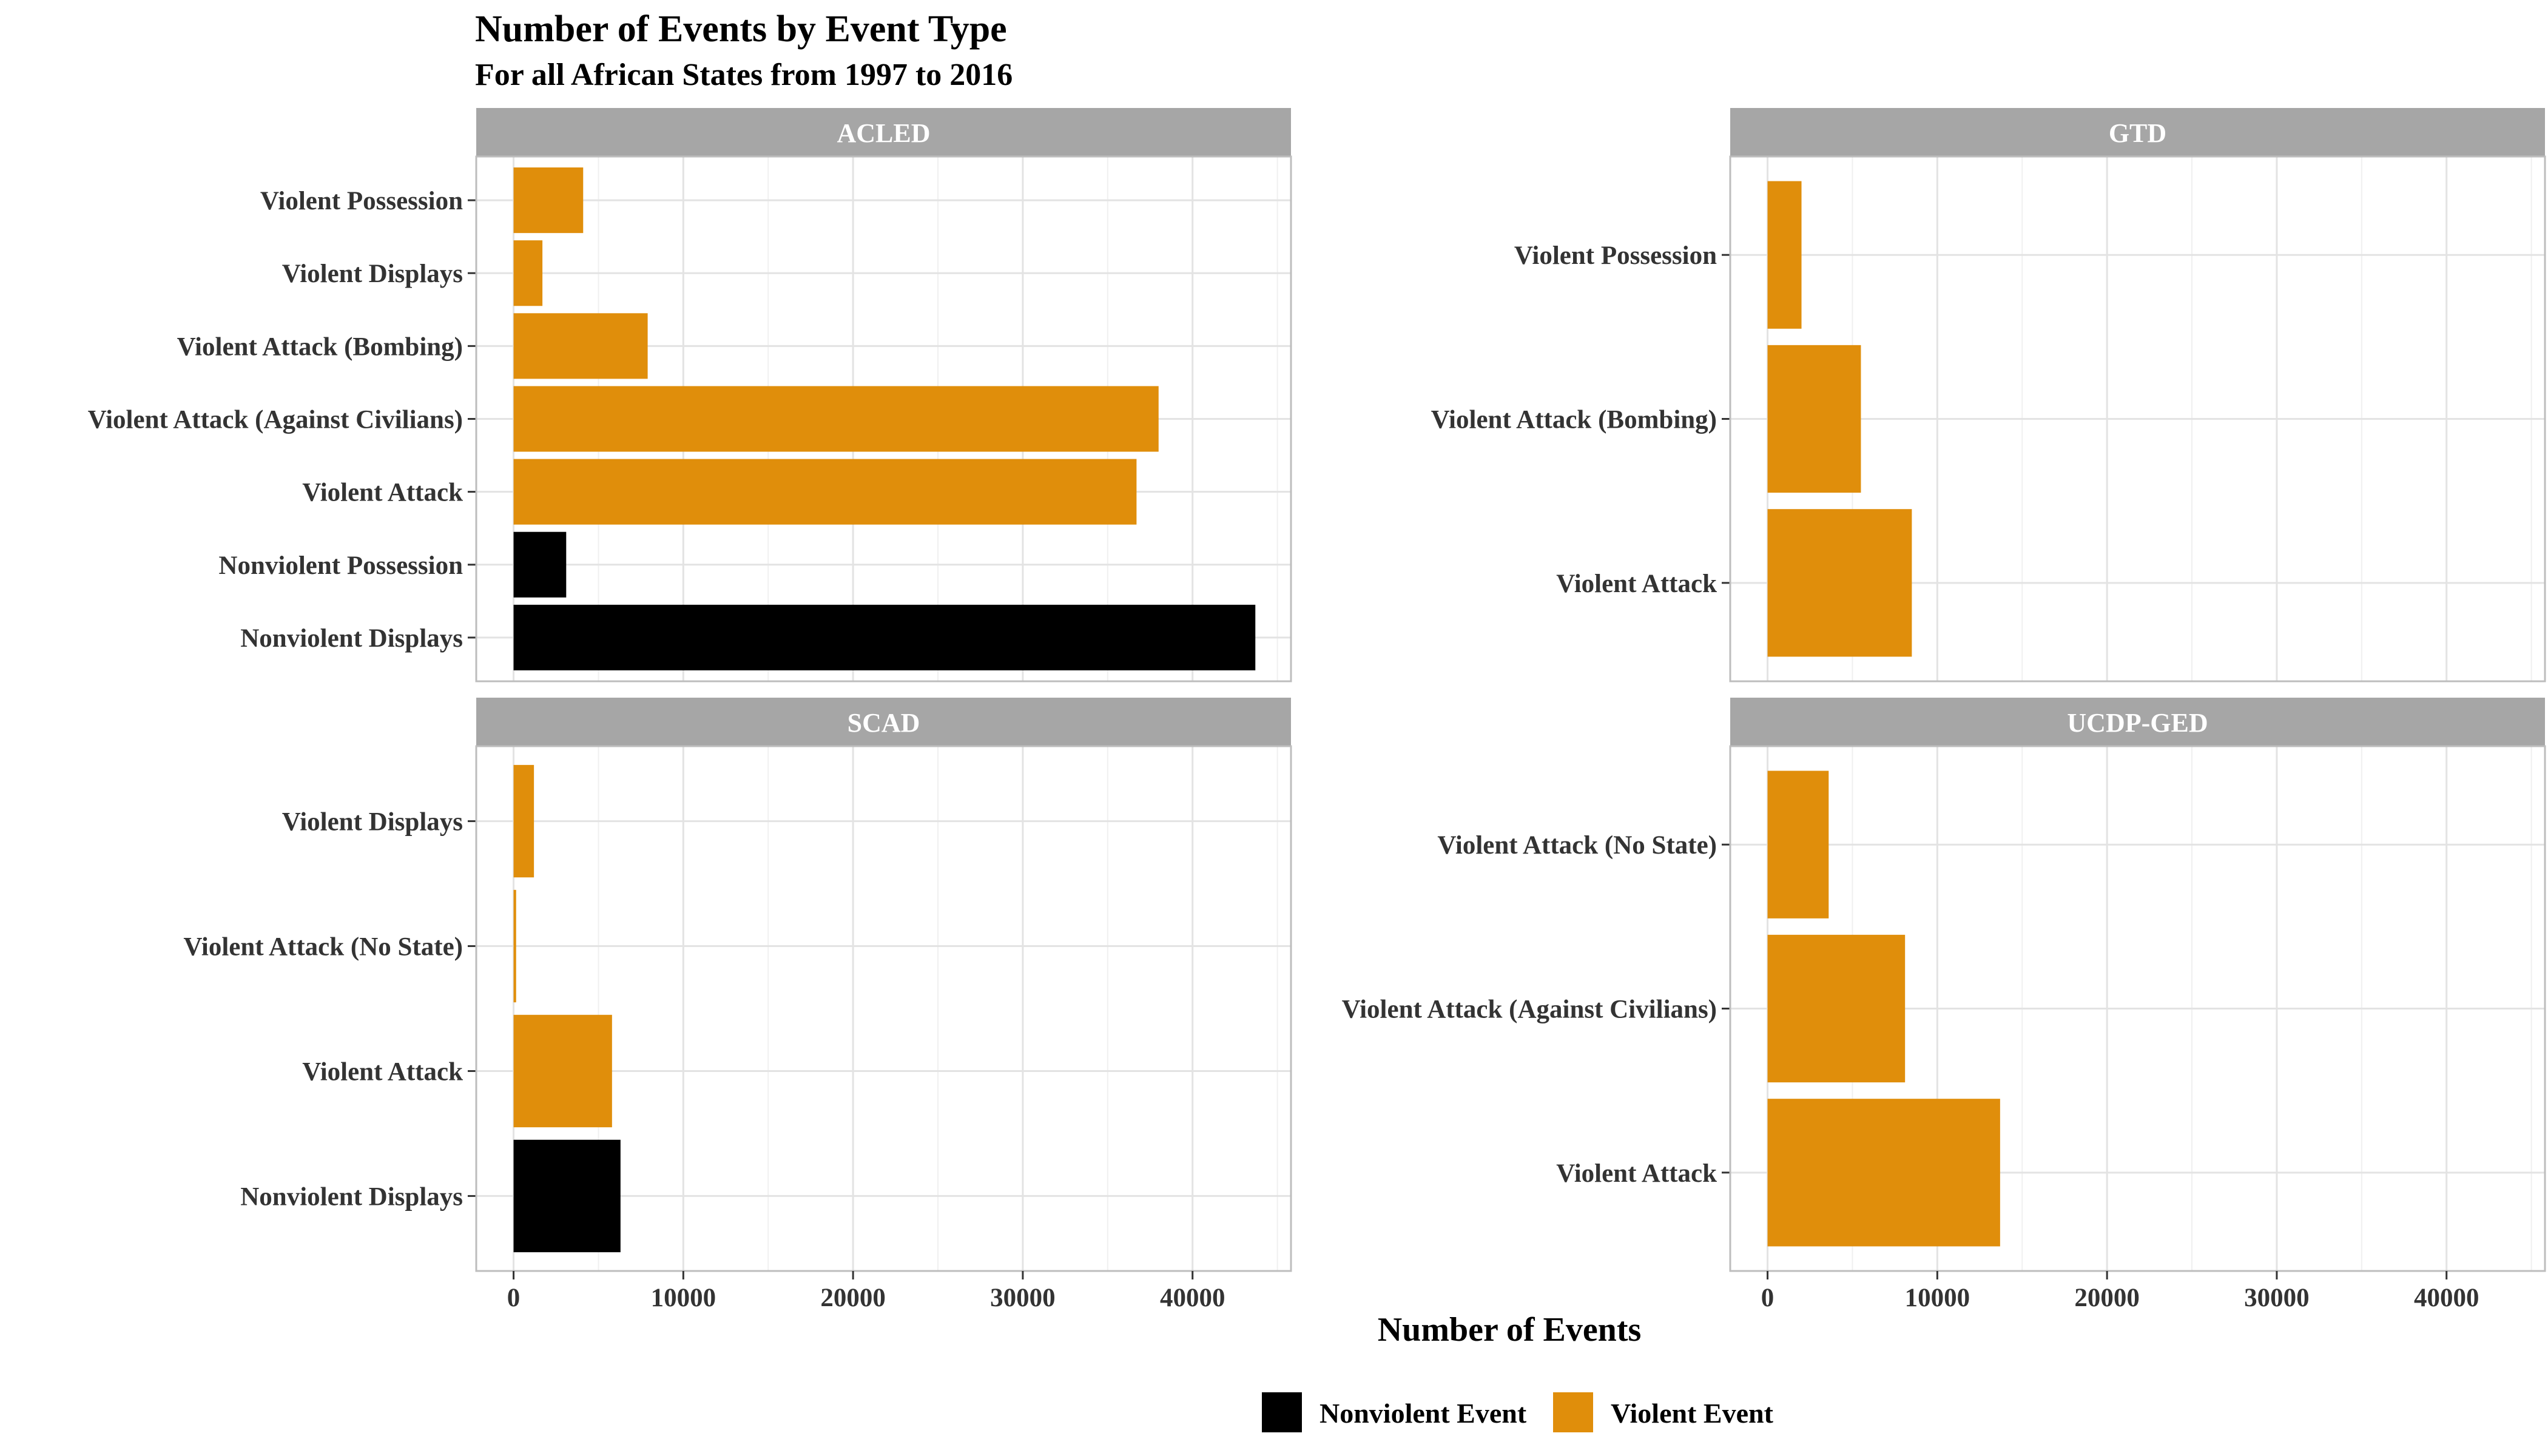 The image size is (2548, 1456). I want to click on bar-acled-nonviolent-displays, so click(884, 637).